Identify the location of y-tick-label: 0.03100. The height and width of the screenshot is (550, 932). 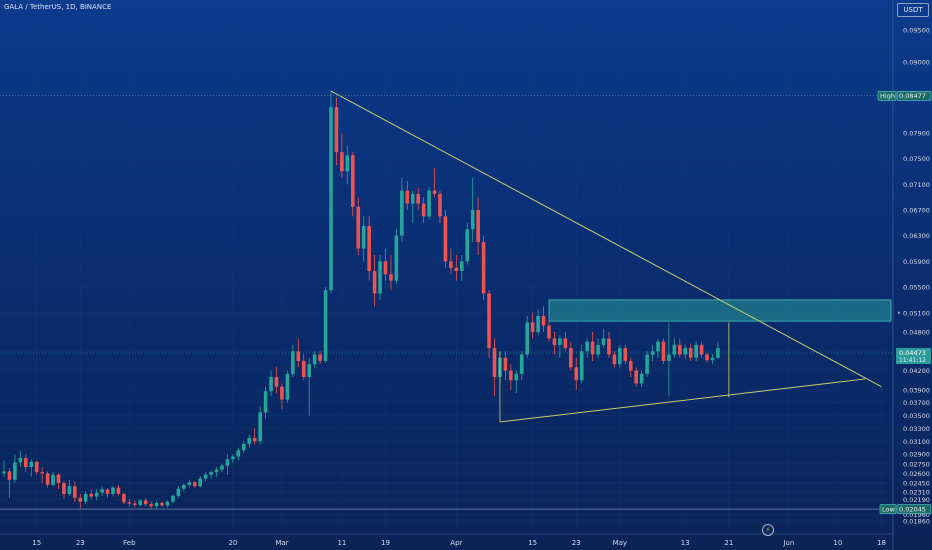
(916, 442).